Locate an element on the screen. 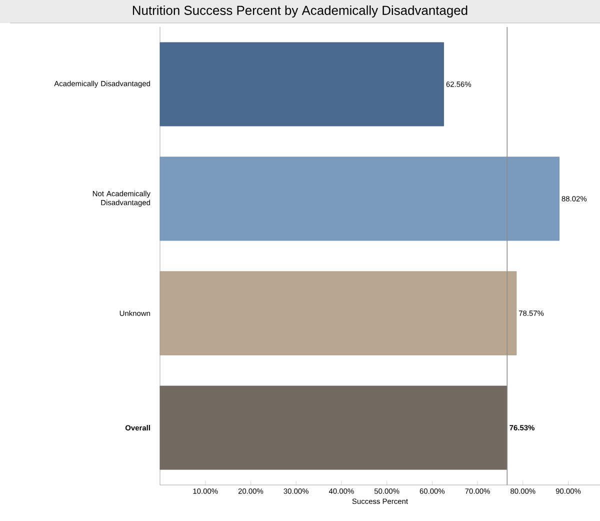 The image size is (600, 521). chart-title: Nutrition Success Percent by Academically Disadvantaged is located at coordinates (300, 11).